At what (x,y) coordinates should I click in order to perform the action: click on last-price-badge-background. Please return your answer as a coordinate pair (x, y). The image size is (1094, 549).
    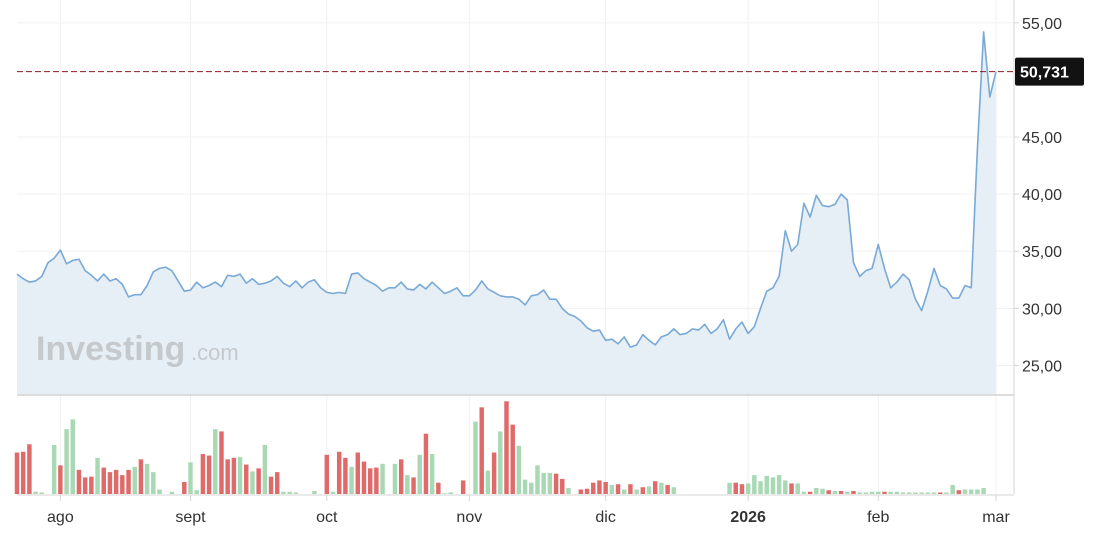
    Looking at the image, I should click on (1049, 71).